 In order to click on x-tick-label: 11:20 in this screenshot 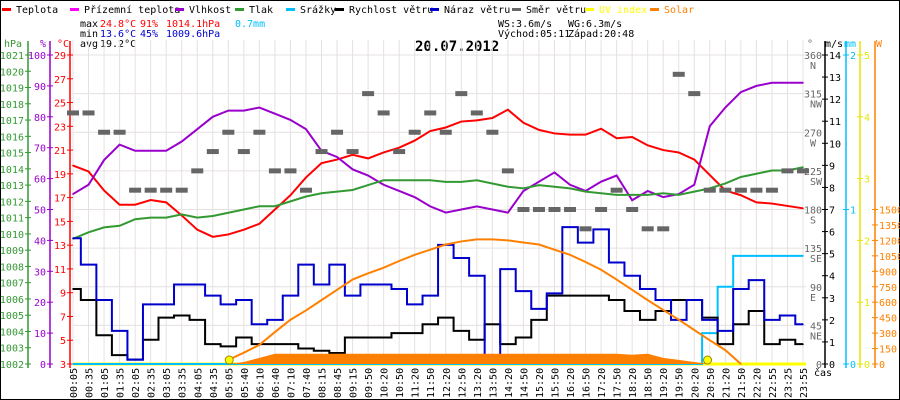, I will do `click(416, 383)`.